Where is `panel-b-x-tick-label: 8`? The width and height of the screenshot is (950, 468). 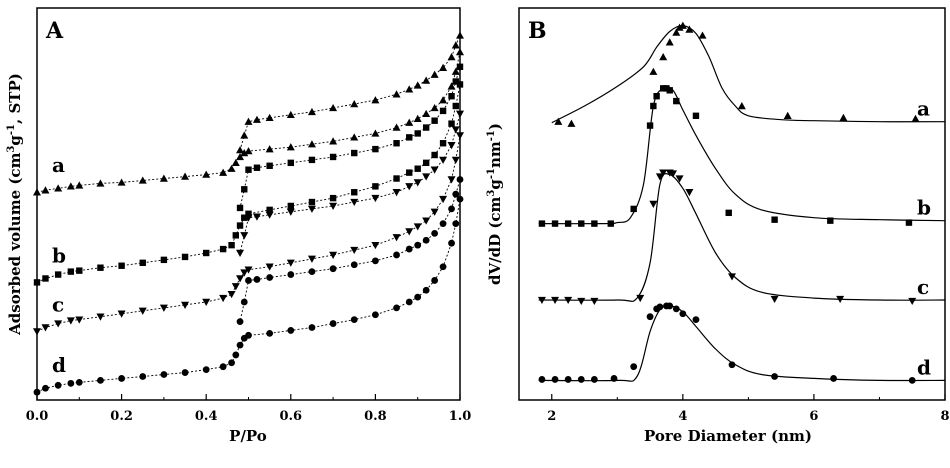
panel-b-x-tick-label: 8 is located at coordinates (944, 416).